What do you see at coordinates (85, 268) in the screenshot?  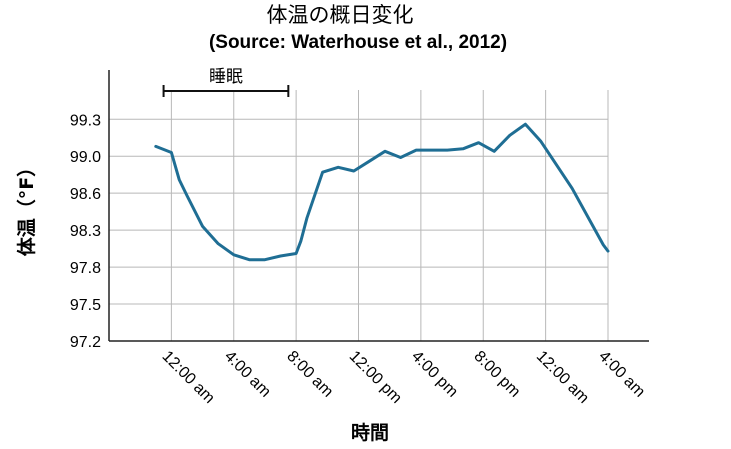 I see `y-tick-label: 97.8` at bounding box center [85, 268].